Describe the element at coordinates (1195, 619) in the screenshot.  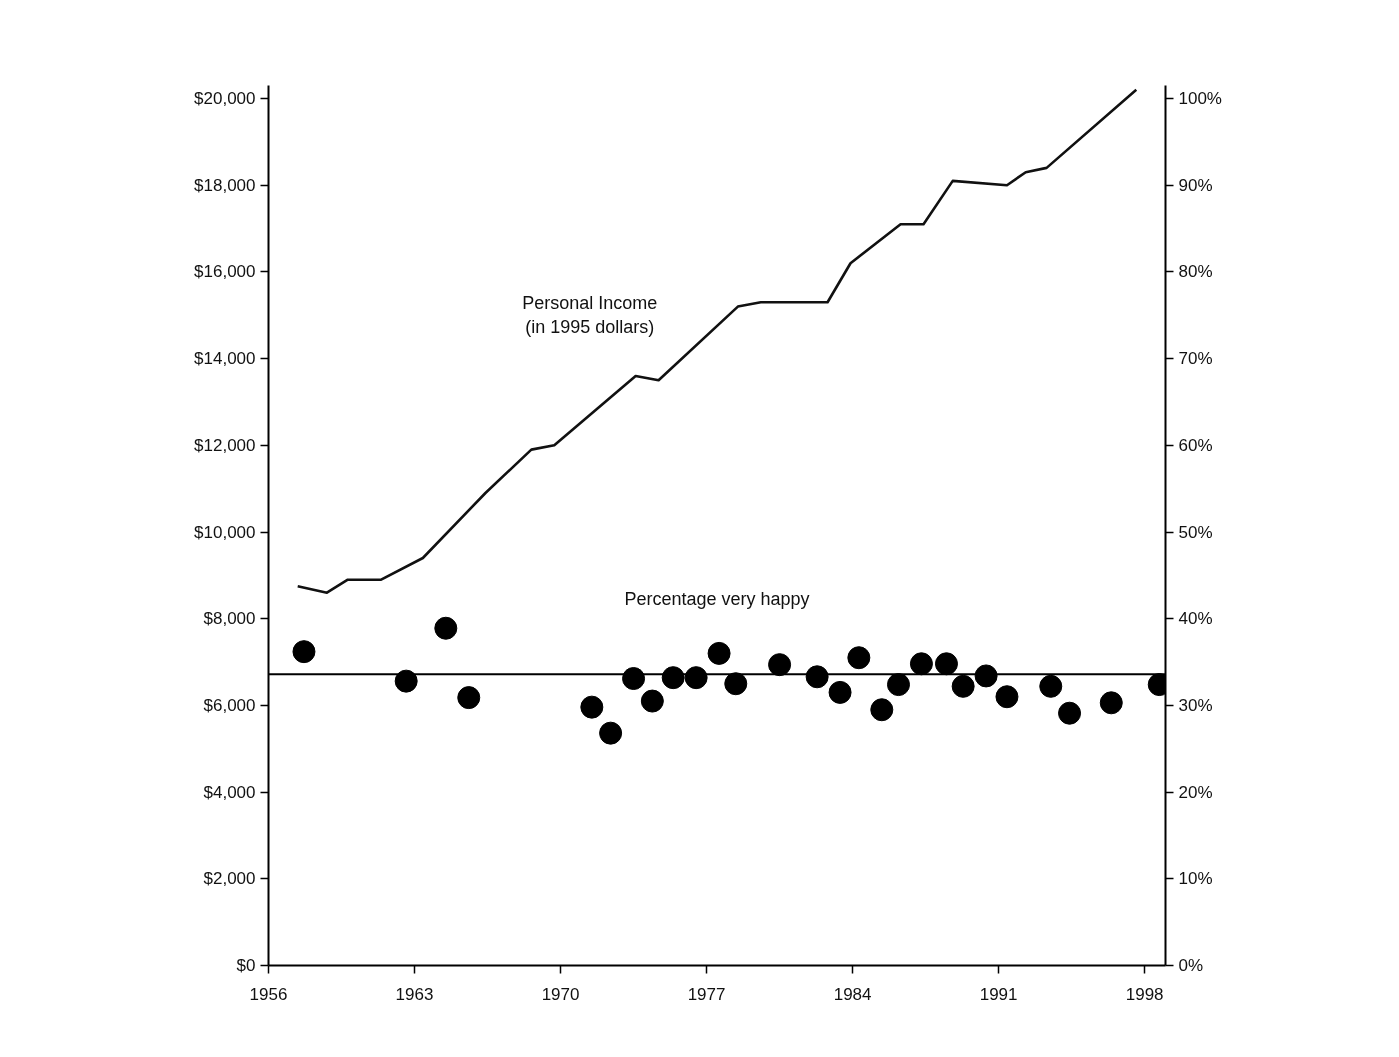
I see `y2-tick-label: 40%` at that location.